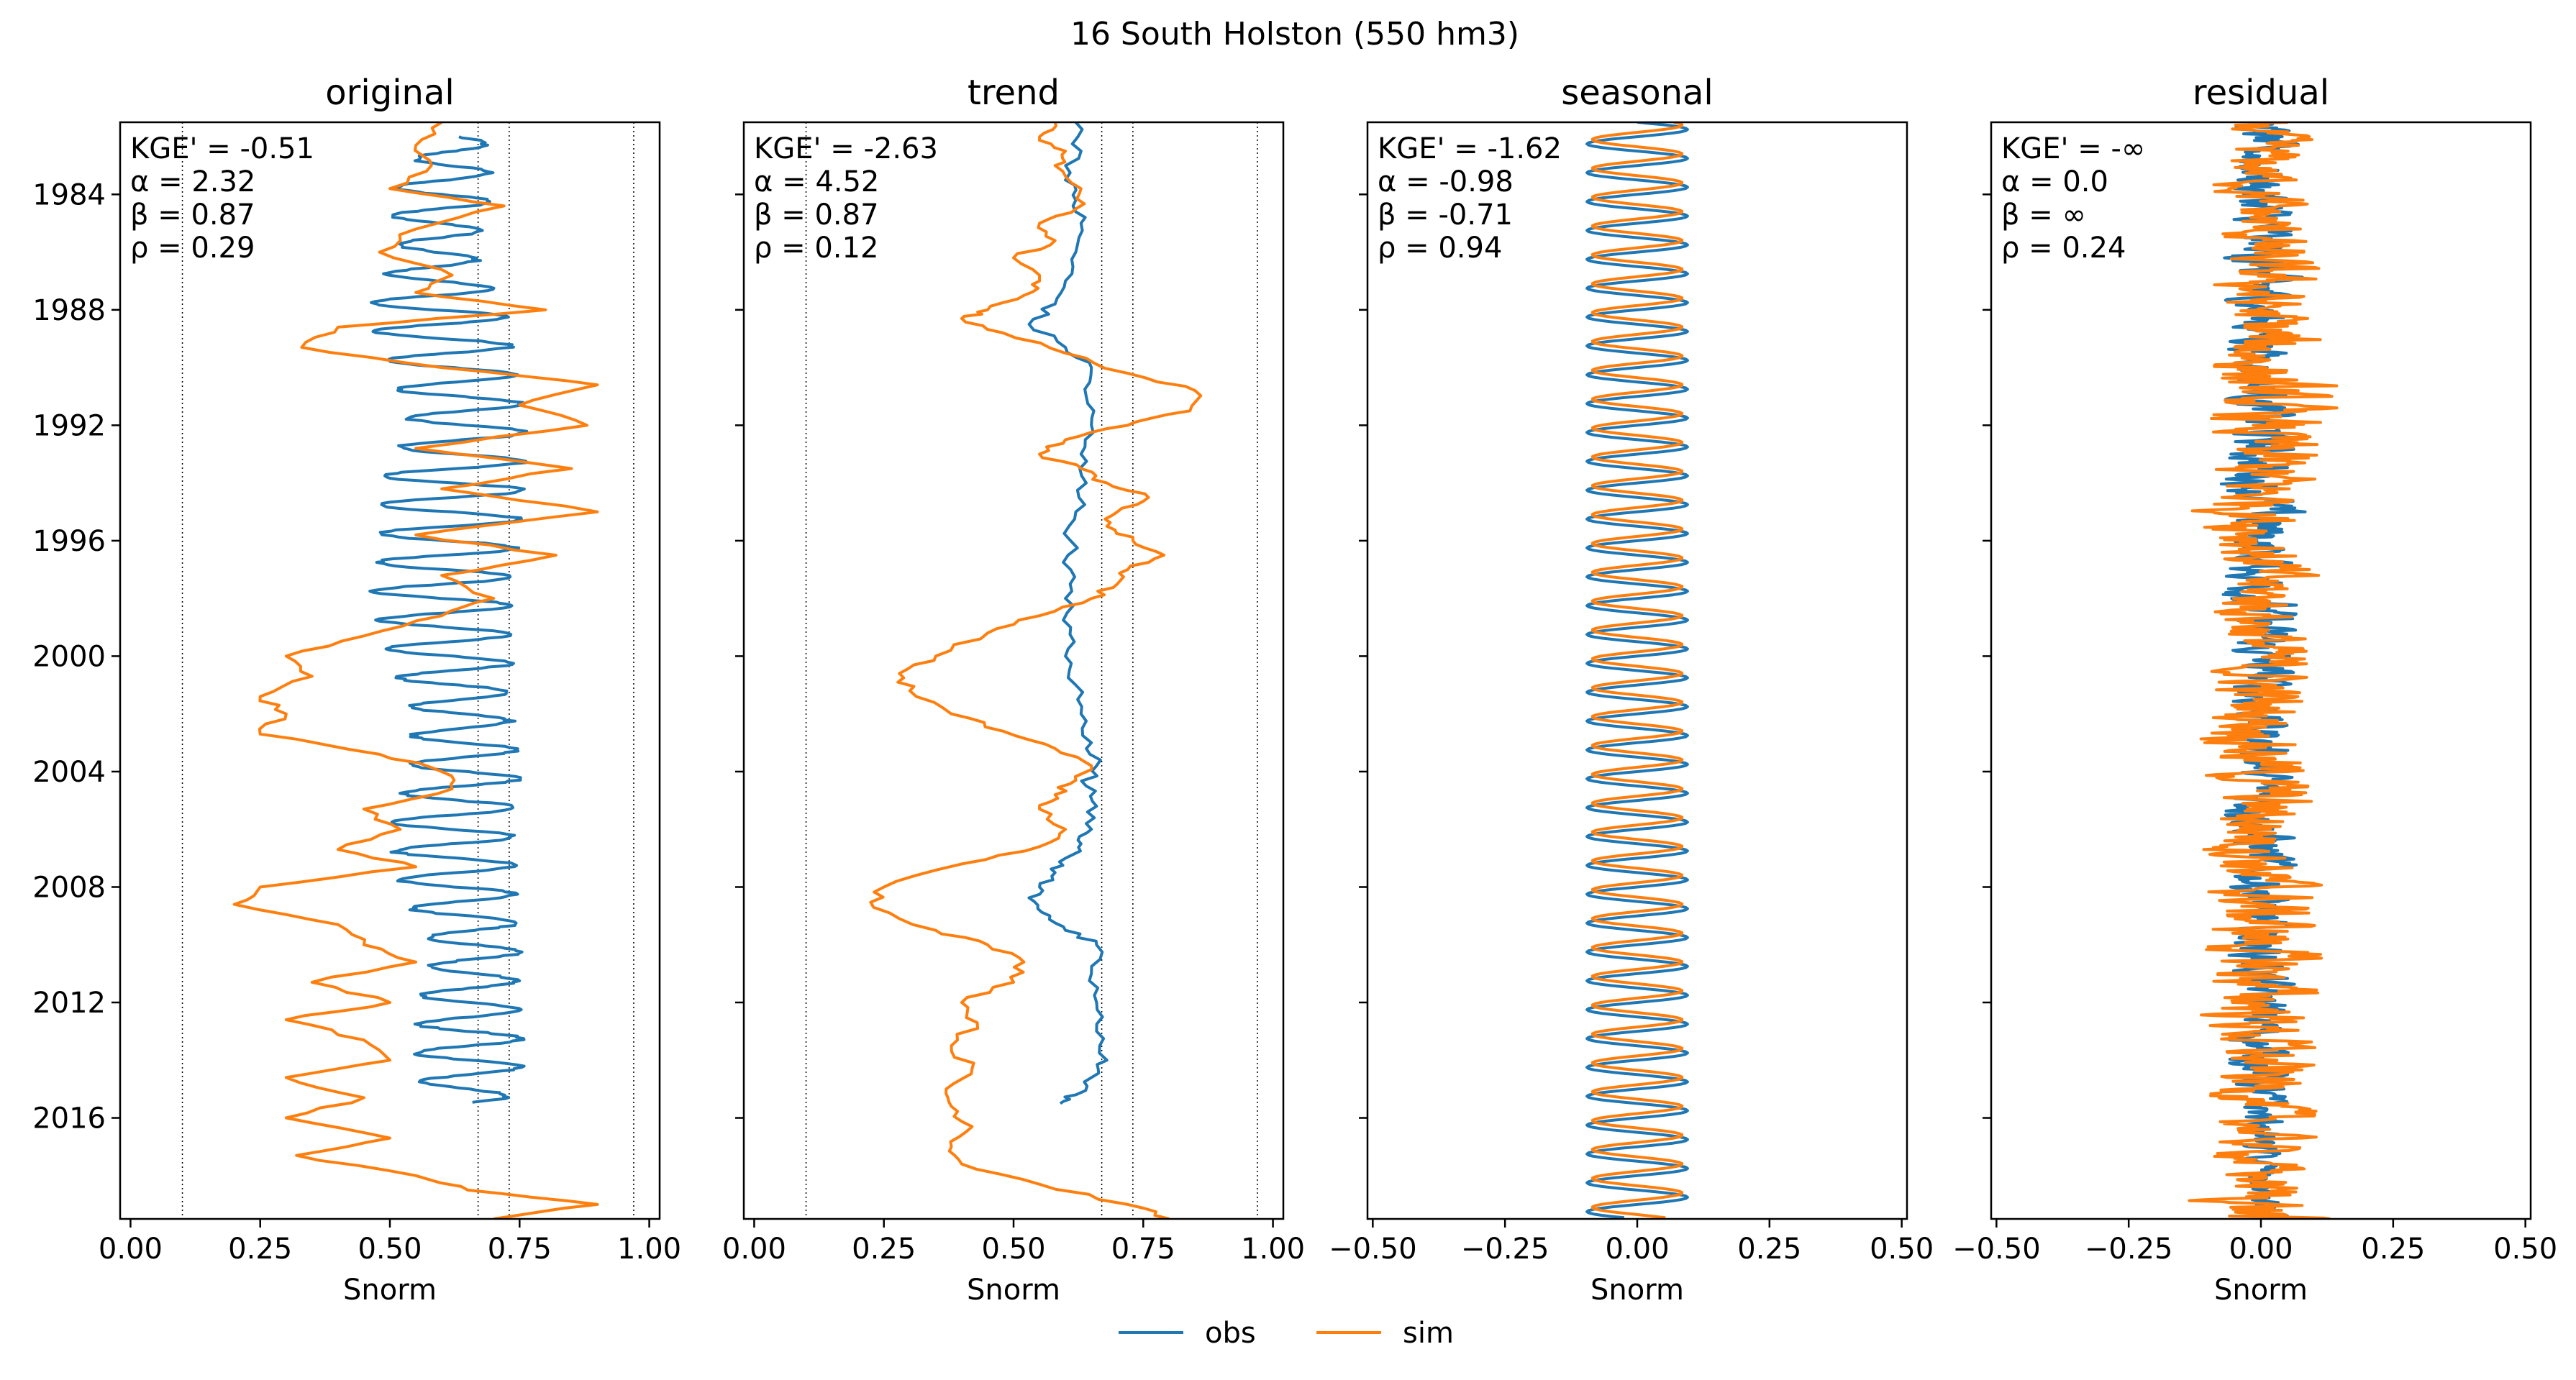 This screenshot has width=2576, height=1380. I want to click on y-tick-label: 2008, so click(69, 887).